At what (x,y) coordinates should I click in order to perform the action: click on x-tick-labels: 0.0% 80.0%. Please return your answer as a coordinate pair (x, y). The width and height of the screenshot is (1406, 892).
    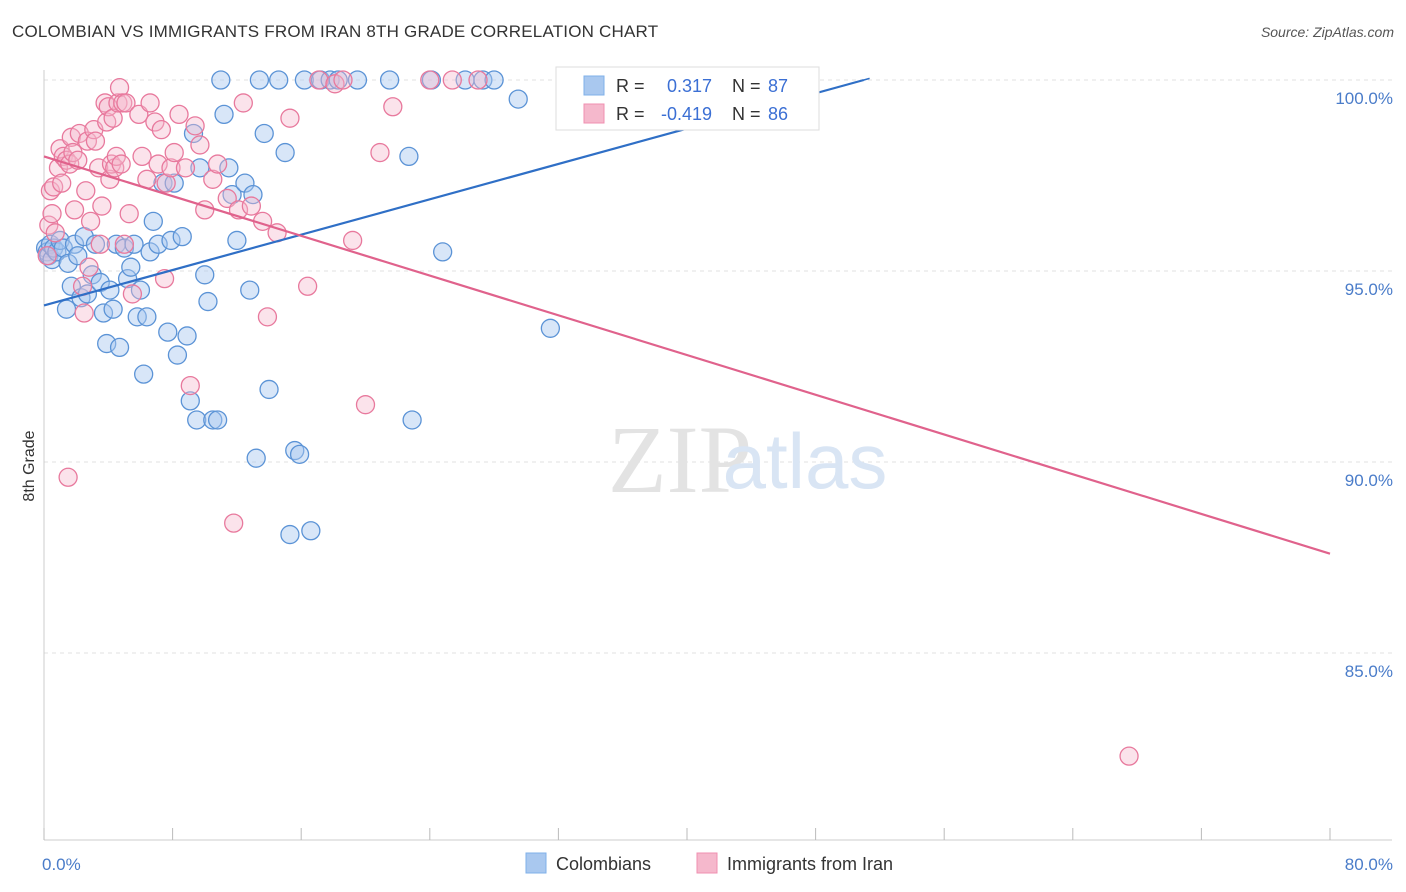
    Looking at the image, I should click on (717, 864).